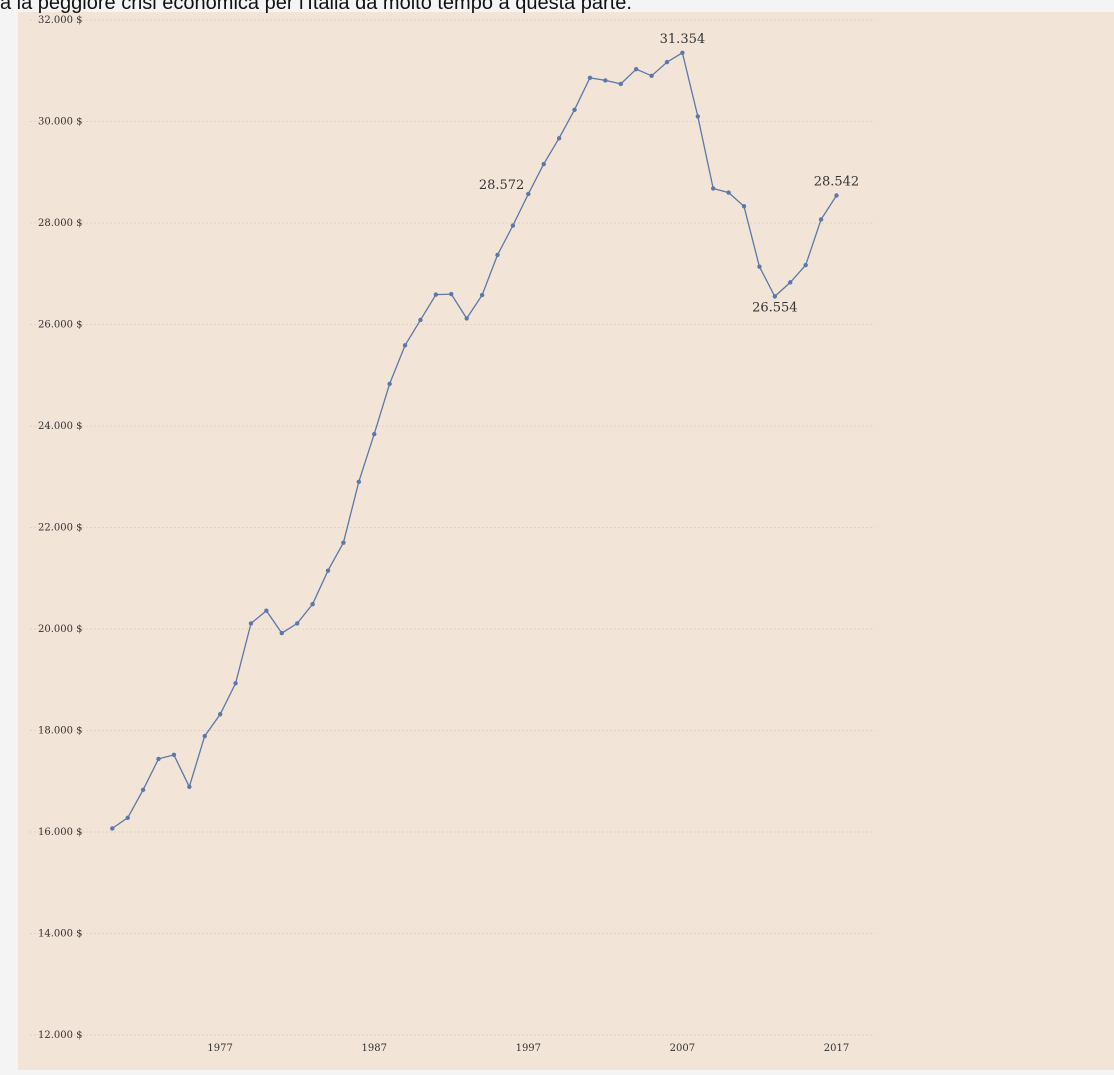 The height and width of the screenshot is (1075, 1114). I want to click on data-point-1971, so click(127, 817).